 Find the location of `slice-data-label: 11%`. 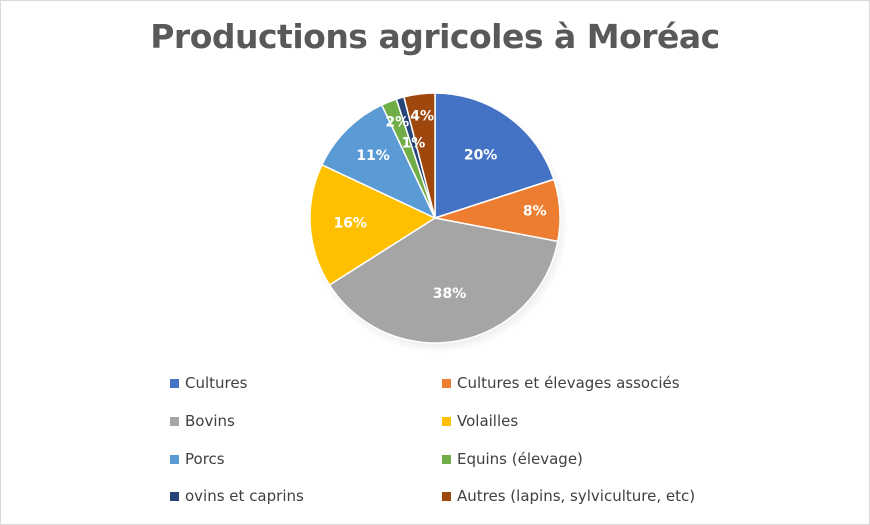

slice-data-label: 11% is located at coordinates (373, 156).